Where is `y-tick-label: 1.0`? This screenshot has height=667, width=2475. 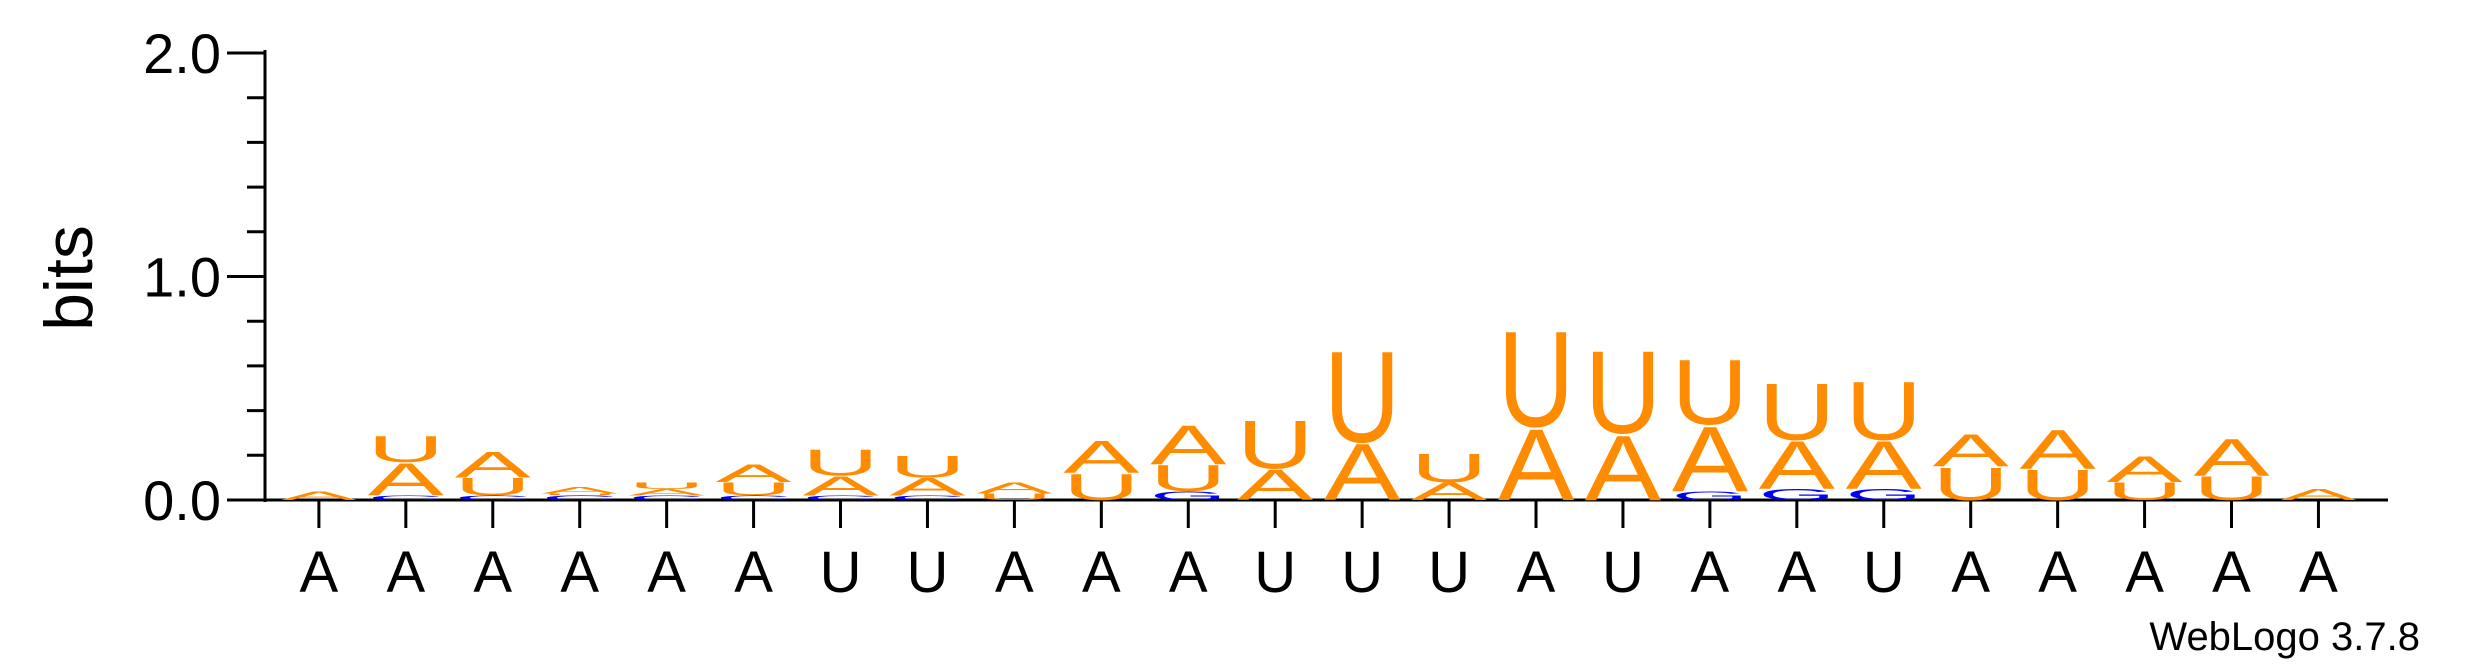 y-tick-label: 1.0 is located at coordinates (182, 277).